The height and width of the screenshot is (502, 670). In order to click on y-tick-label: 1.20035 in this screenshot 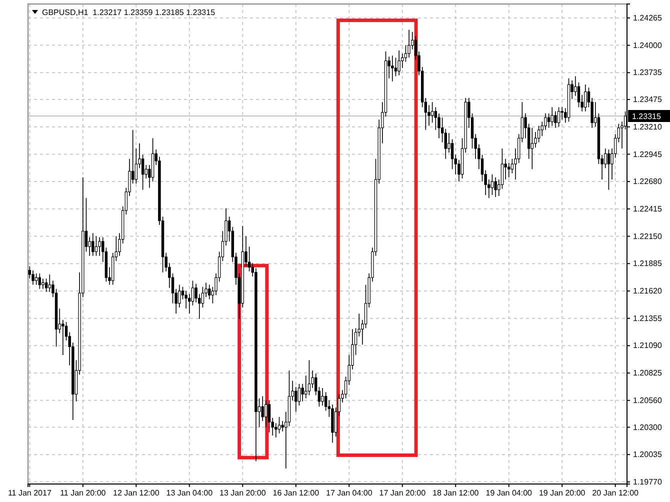, I will do `click(647, 455)`.